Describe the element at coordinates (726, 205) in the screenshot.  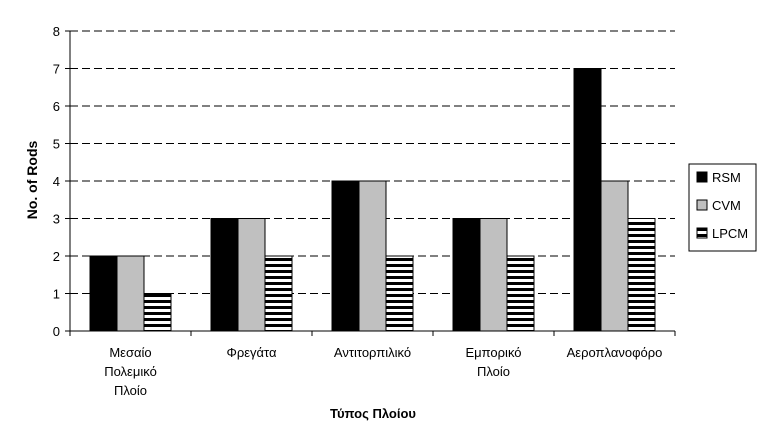
I see `legend-label-cvm: CVM` at that location.